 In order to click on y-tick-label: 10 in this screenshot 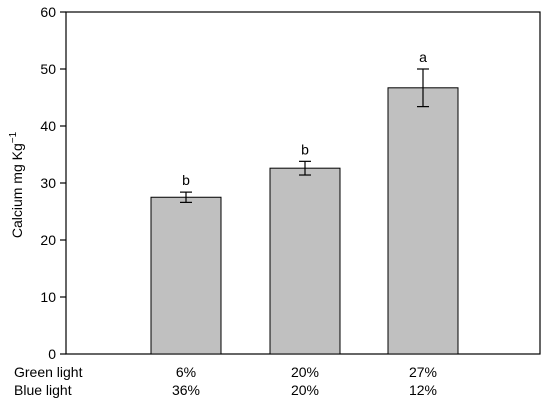, I will do `click(48, 297)`.